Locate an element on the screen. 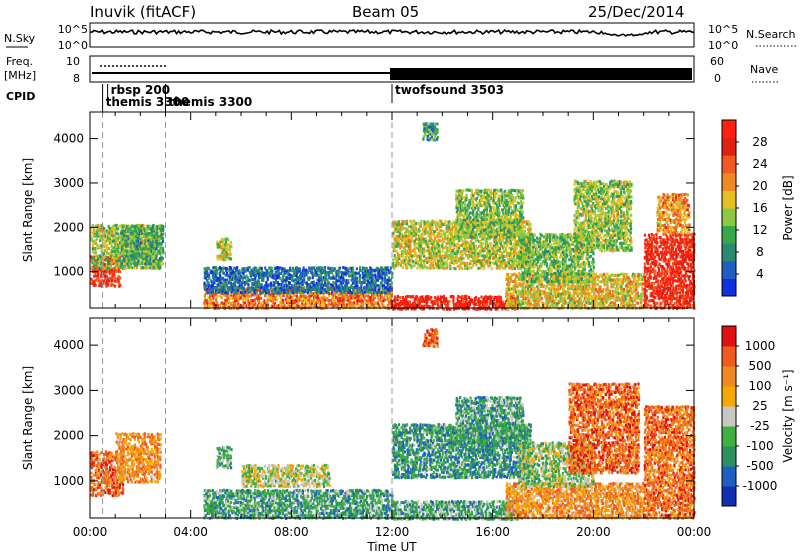  nave-tick-bottom: 0 is located at coordinates (717, 78).